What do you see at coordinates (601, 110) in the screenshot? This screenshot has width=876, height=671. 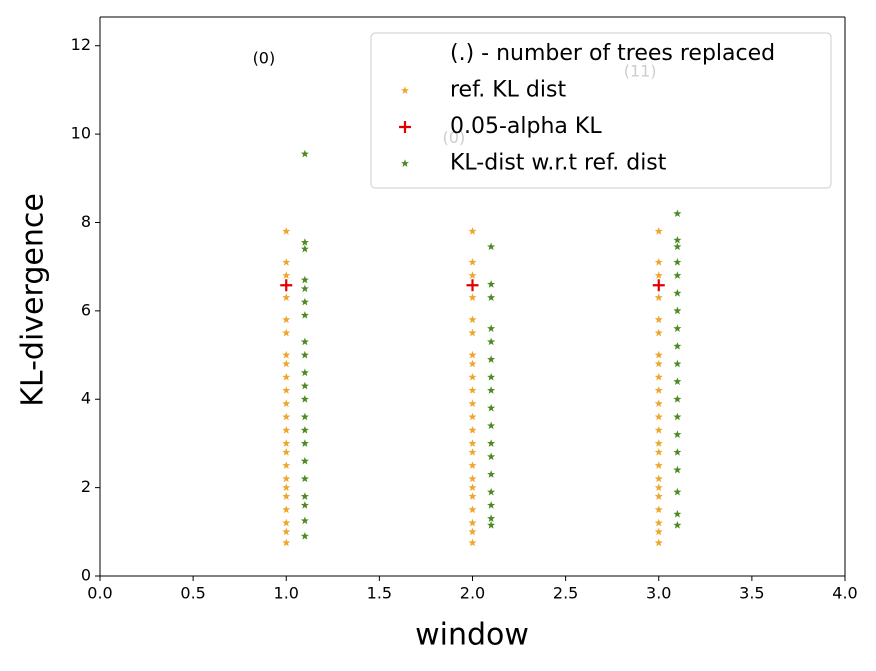 I see `legend` at bounding box center [601, 110].